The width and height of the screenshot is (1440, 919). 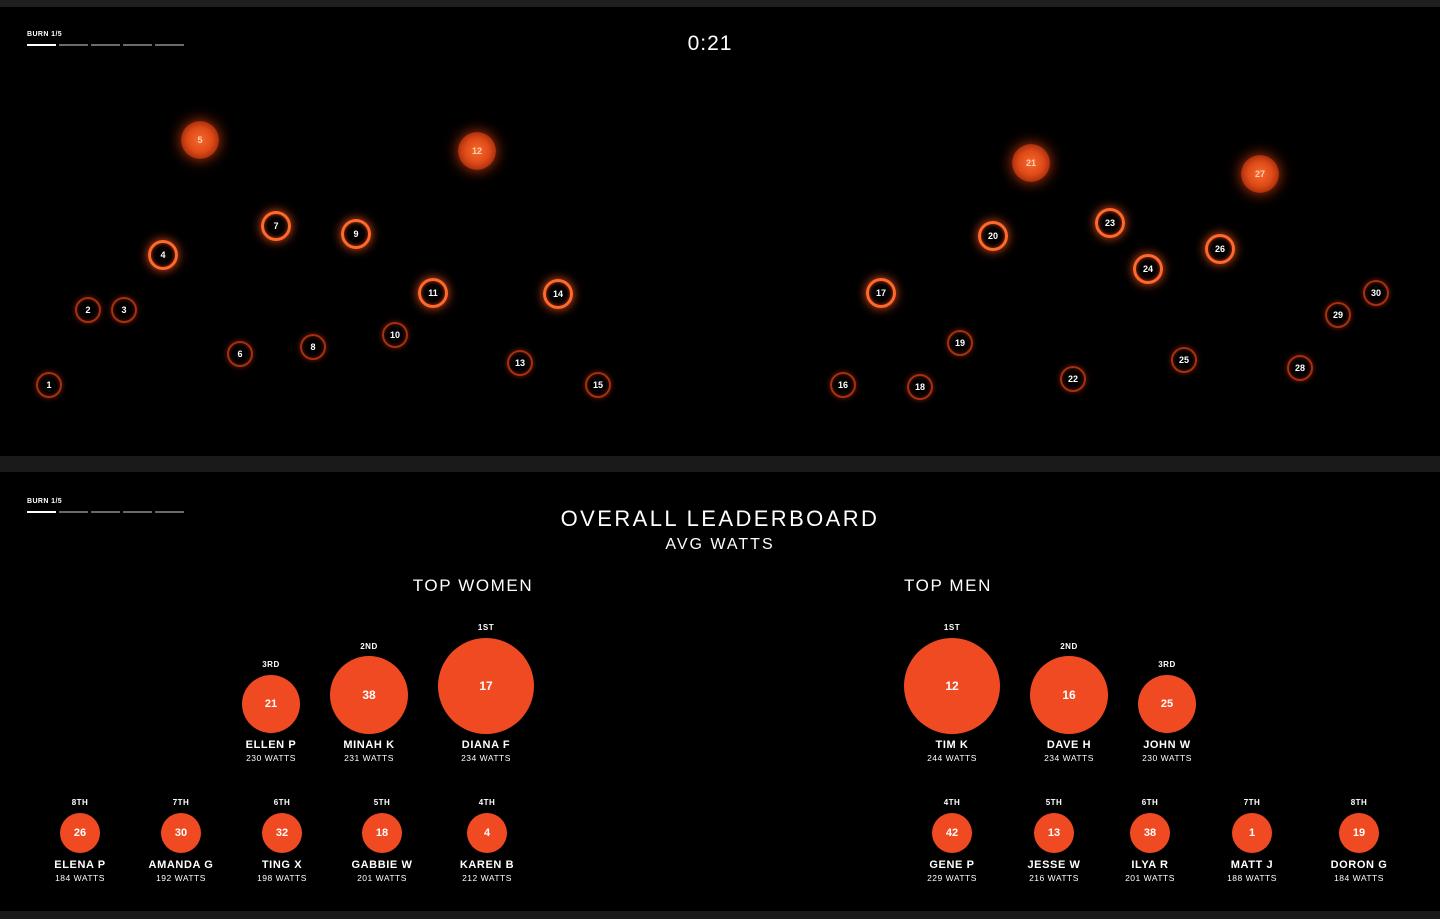 What do you see at coordinates (1359, 833) in the screenshot?
I see `bike-number-badge: 19` at bounding box center [1359, 833].